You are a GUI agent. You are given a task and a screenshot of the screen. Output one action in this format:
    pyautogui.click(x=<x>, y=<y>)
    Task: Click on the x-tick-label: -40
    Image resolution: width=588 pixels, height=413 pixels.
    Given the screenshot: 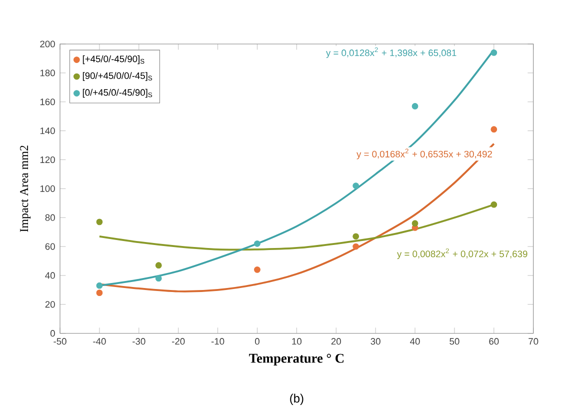 What is the action you would take?
    pyautogui.click(x=99, y=341)
    